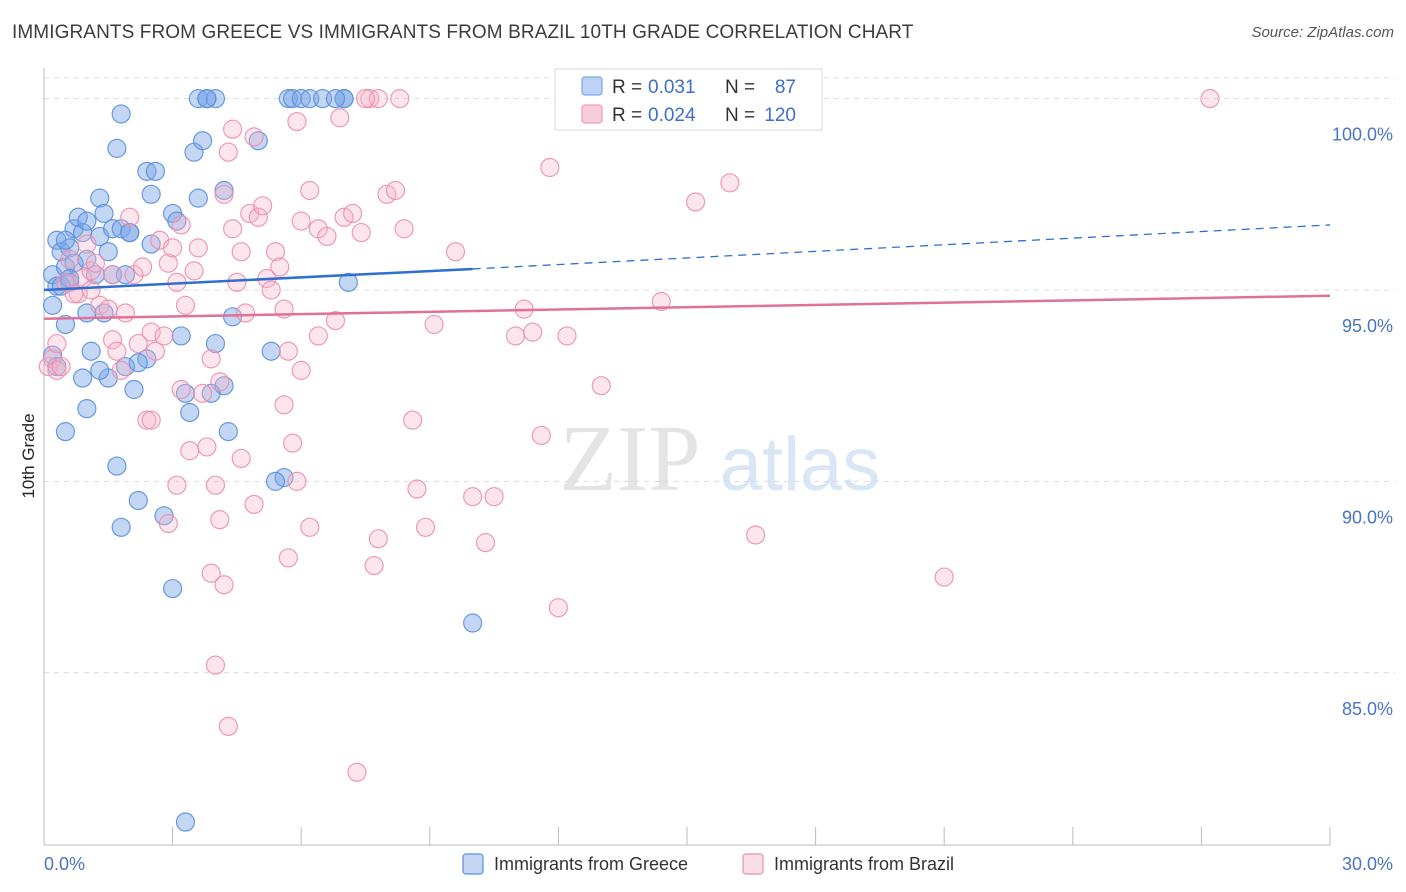 Image resolution: width=1406 pixels, height=892 pixels. I want to click on y-tick-label: 85.0%, so click(1367, 709).